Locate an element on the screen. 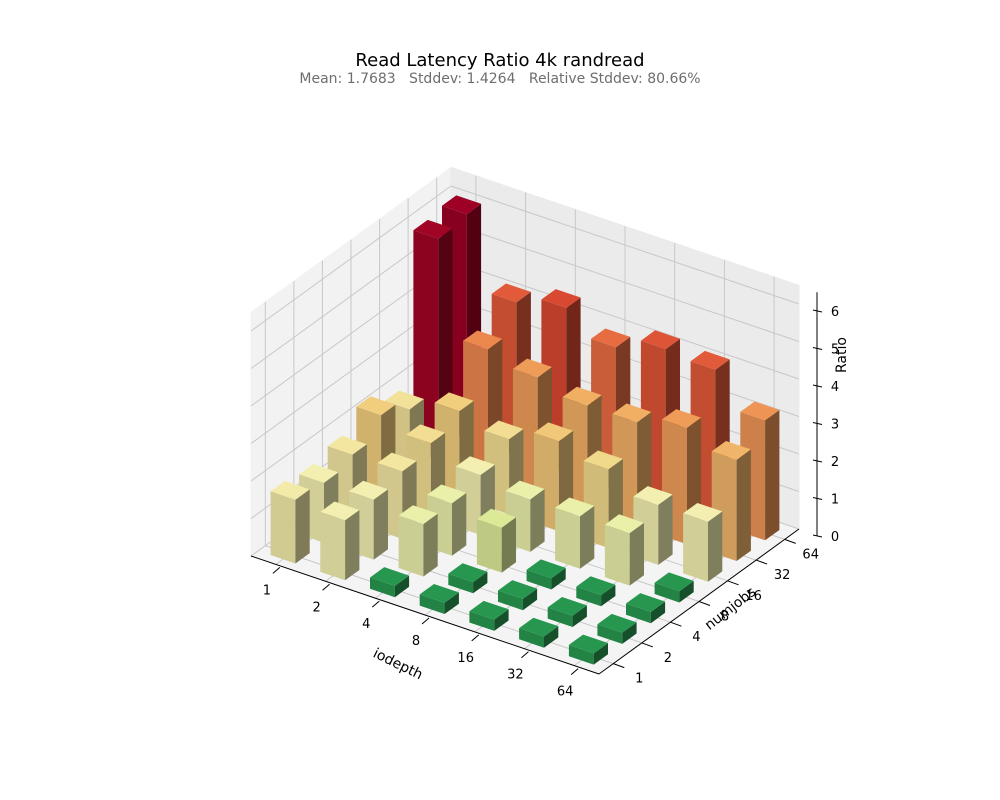  z-axis-label: Ratio is located at coordinates (842, 355).